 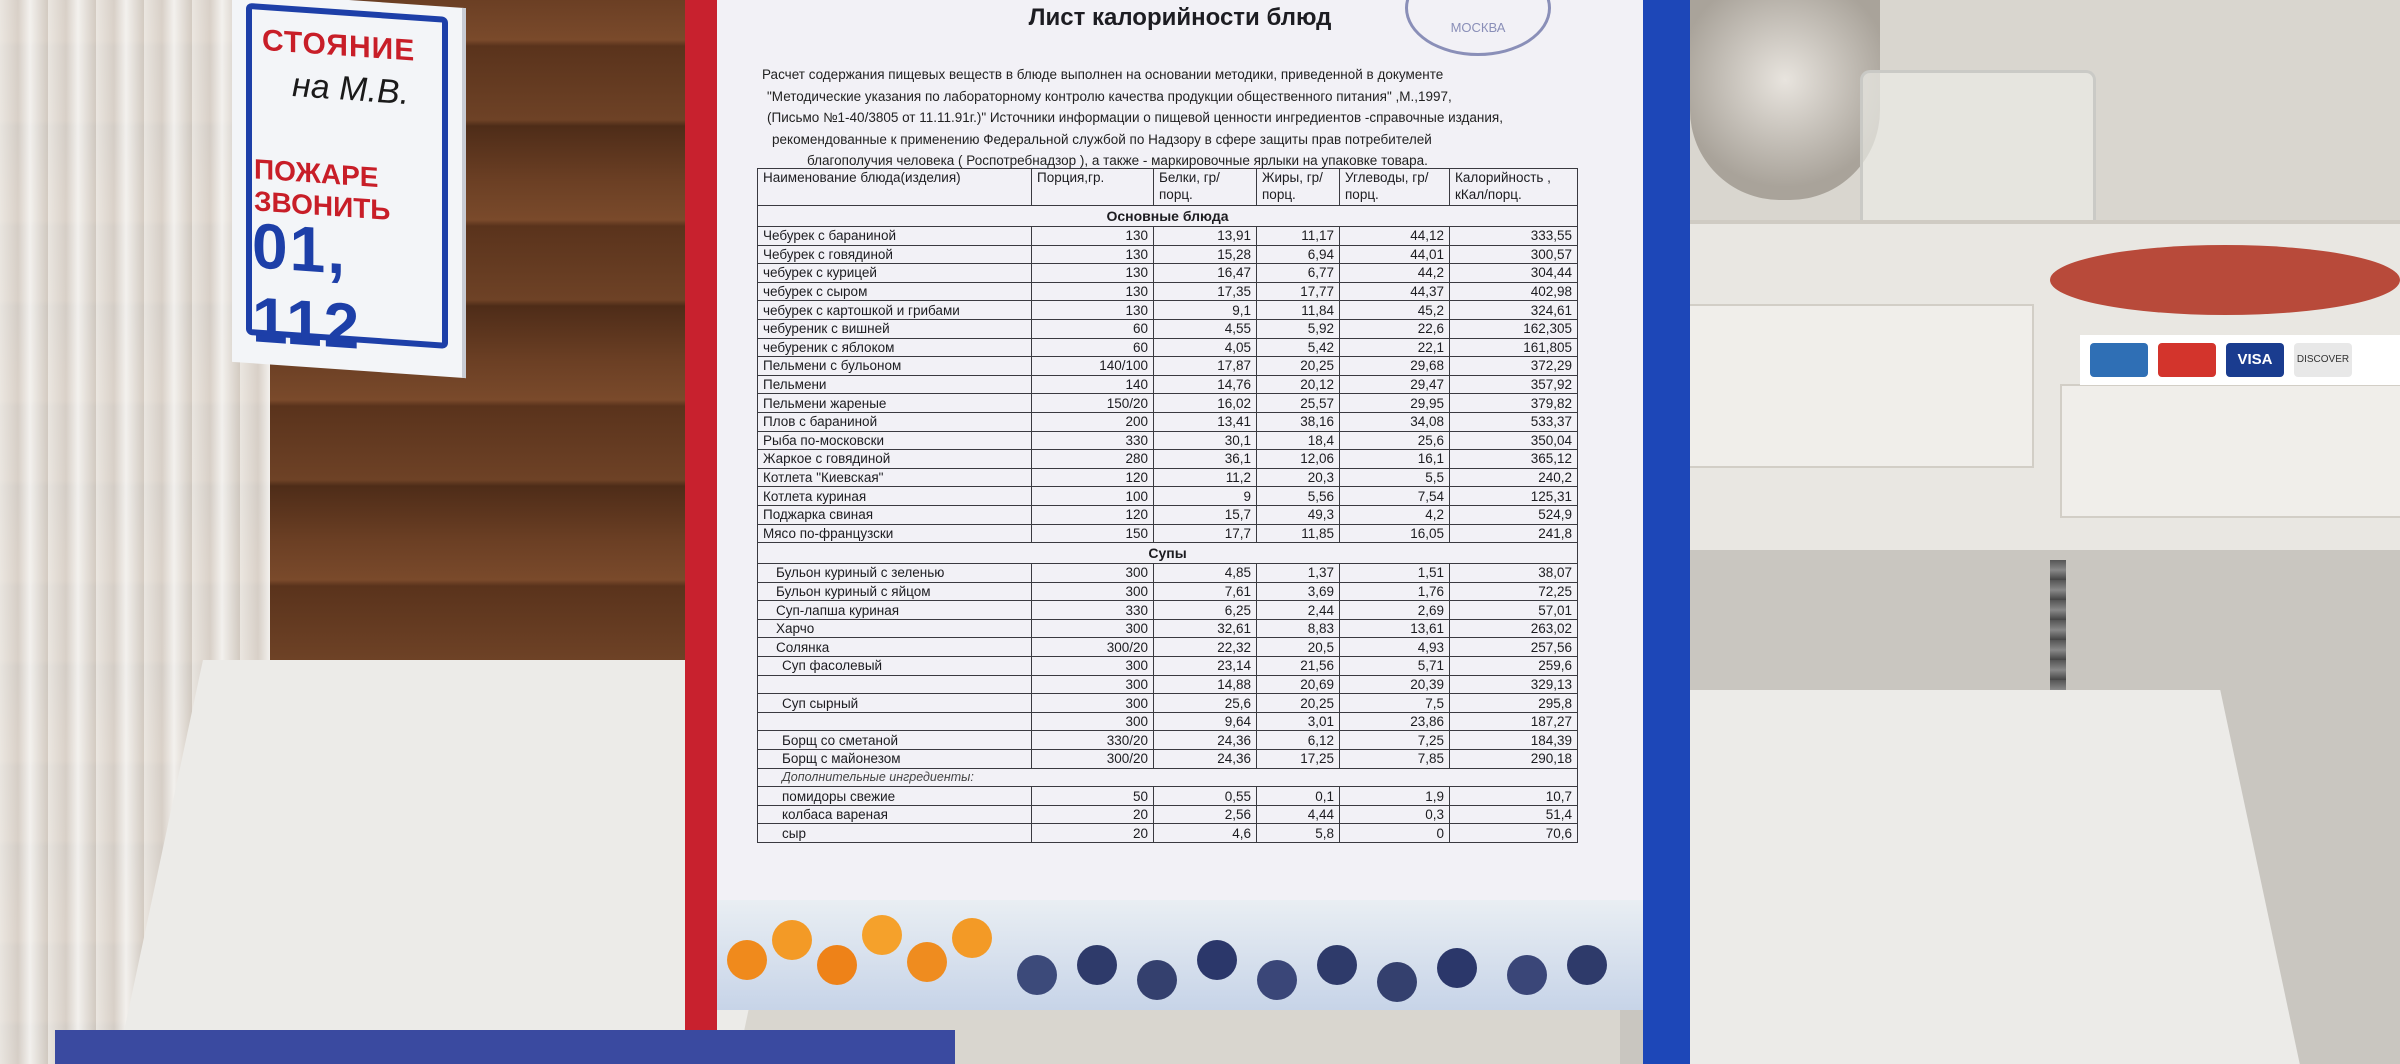 What do you see at coordinates (1394, 347) in the screenshot?
I see `carbs-cell: 22,1` at bounding box center [1394, 347].